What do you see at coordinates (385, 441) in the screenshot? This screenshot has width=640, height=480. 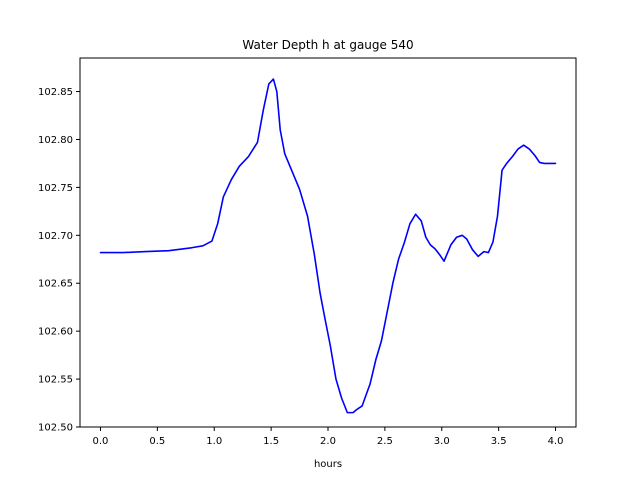 I see `x-tick-label: 2.5` at bounding box center [385, 441].